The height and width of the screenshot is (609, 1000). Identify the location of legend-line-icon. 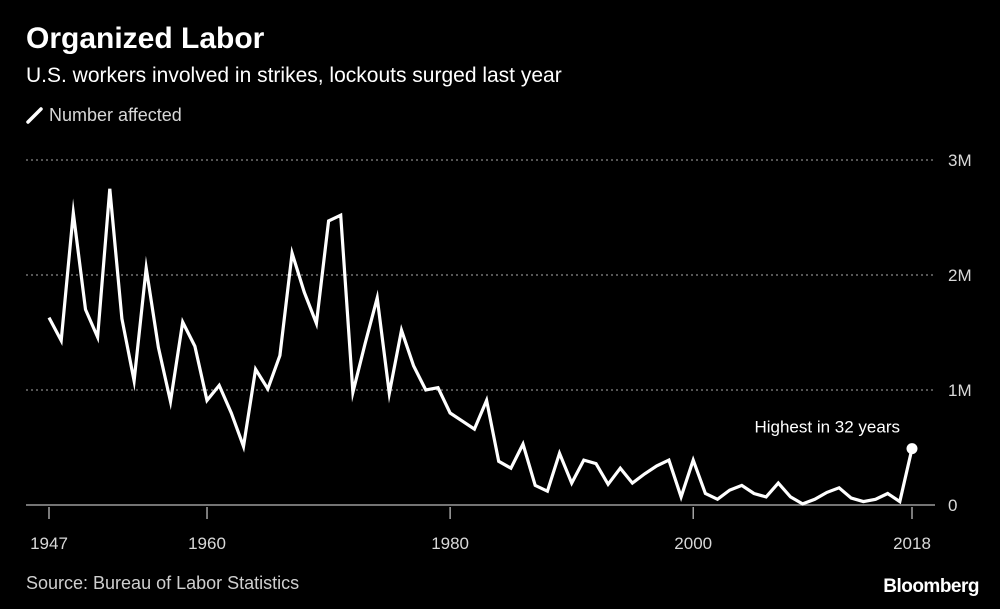
(34, 115).